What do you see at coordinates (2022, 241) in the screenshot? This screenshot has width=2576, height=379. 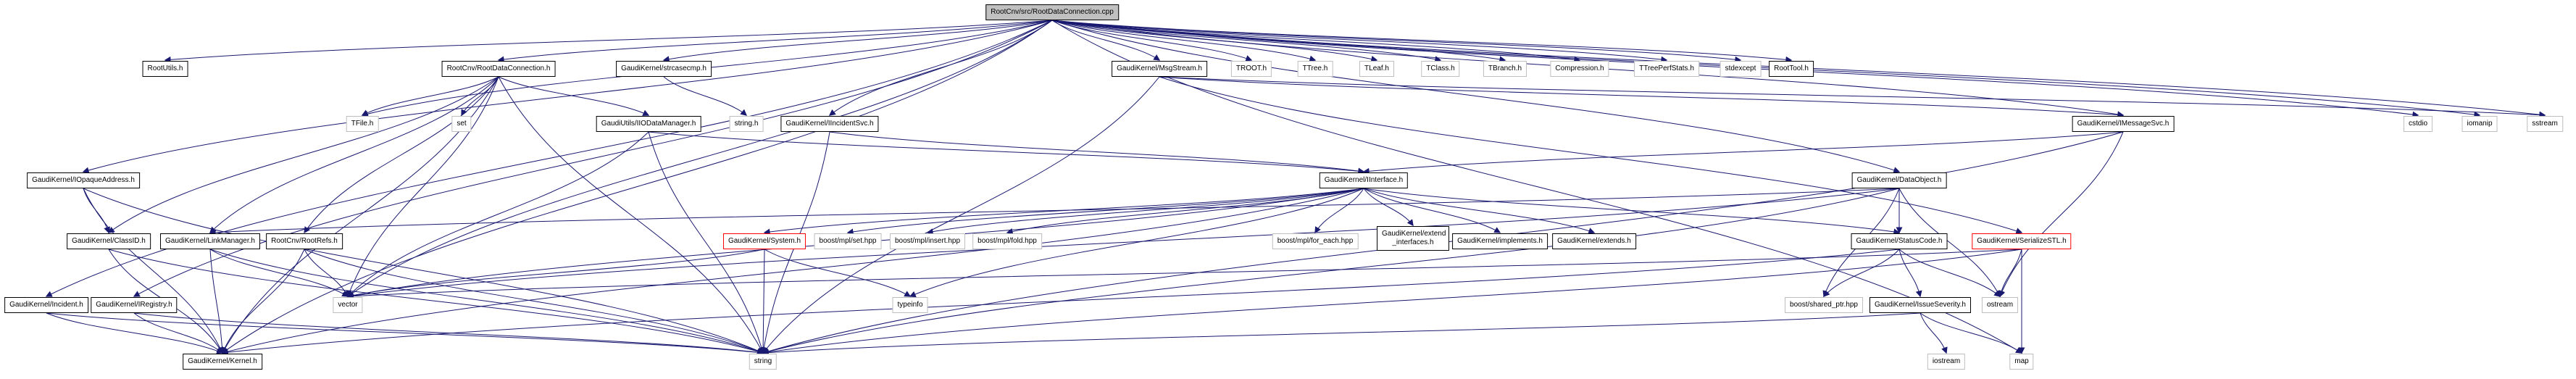 I see `node-serializestl: GaudiKernel/SerializeSTL.h` at bounding box center [2022, 241].